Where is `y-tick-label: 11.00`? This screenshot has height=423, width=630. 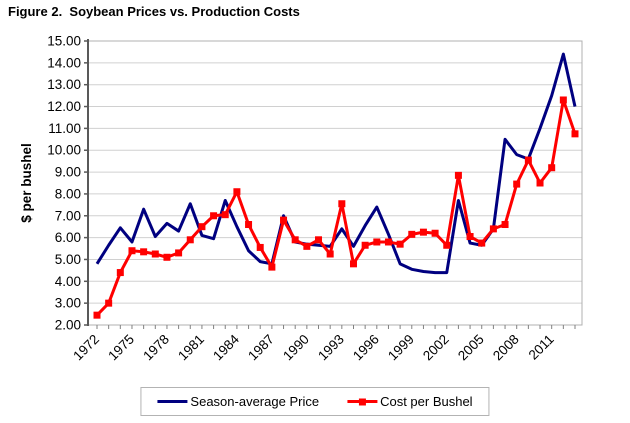
y-tick-label: 11.00 is located at coordinates (64, 128).